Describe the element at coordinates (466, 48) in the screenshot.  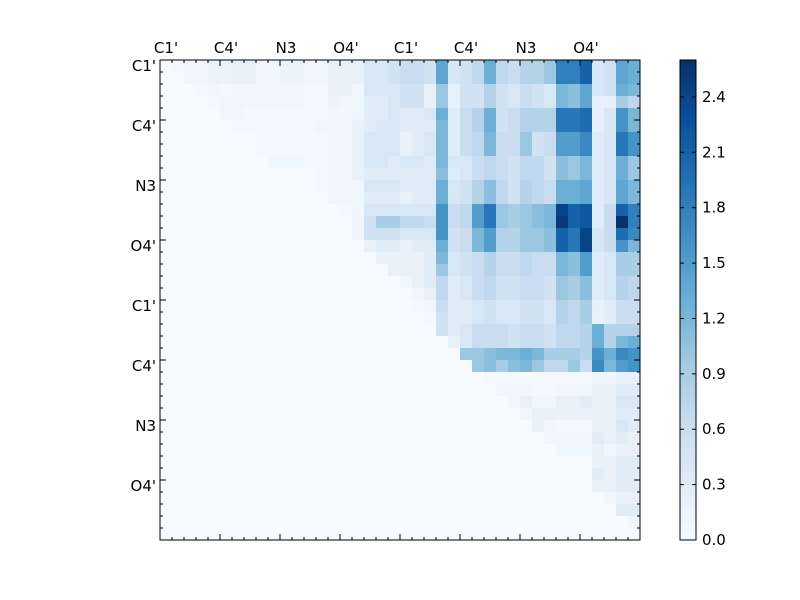
I see `x-tick-label: C4'` at that location.